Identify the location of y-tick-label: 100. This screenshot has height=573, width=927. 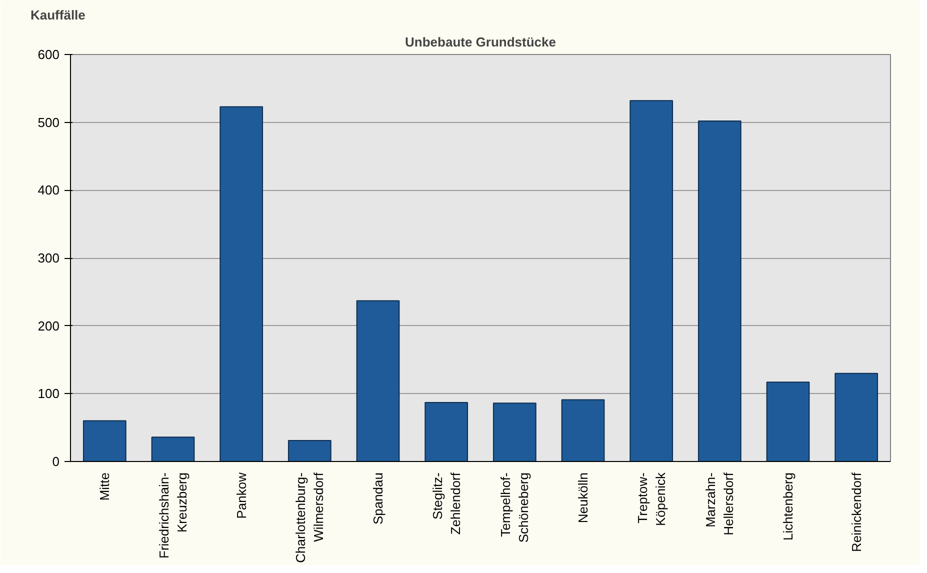
(49, 394).